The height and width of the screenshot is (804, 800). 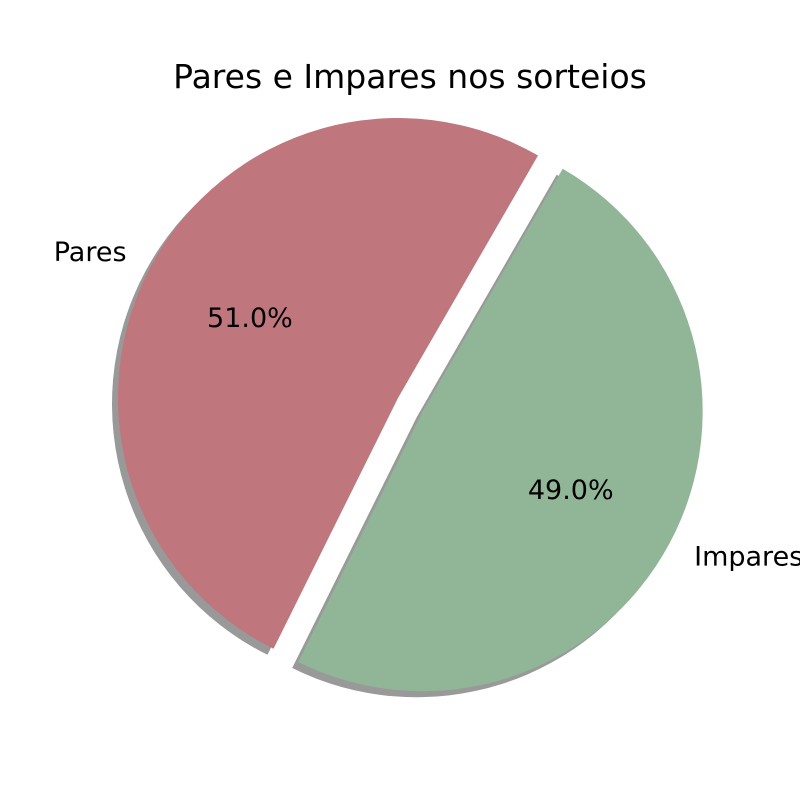 What do you see at coordinates (747, 556) in the screenshot?
I see `slice-label-impares: Impares` at bounding box center [747, 556].